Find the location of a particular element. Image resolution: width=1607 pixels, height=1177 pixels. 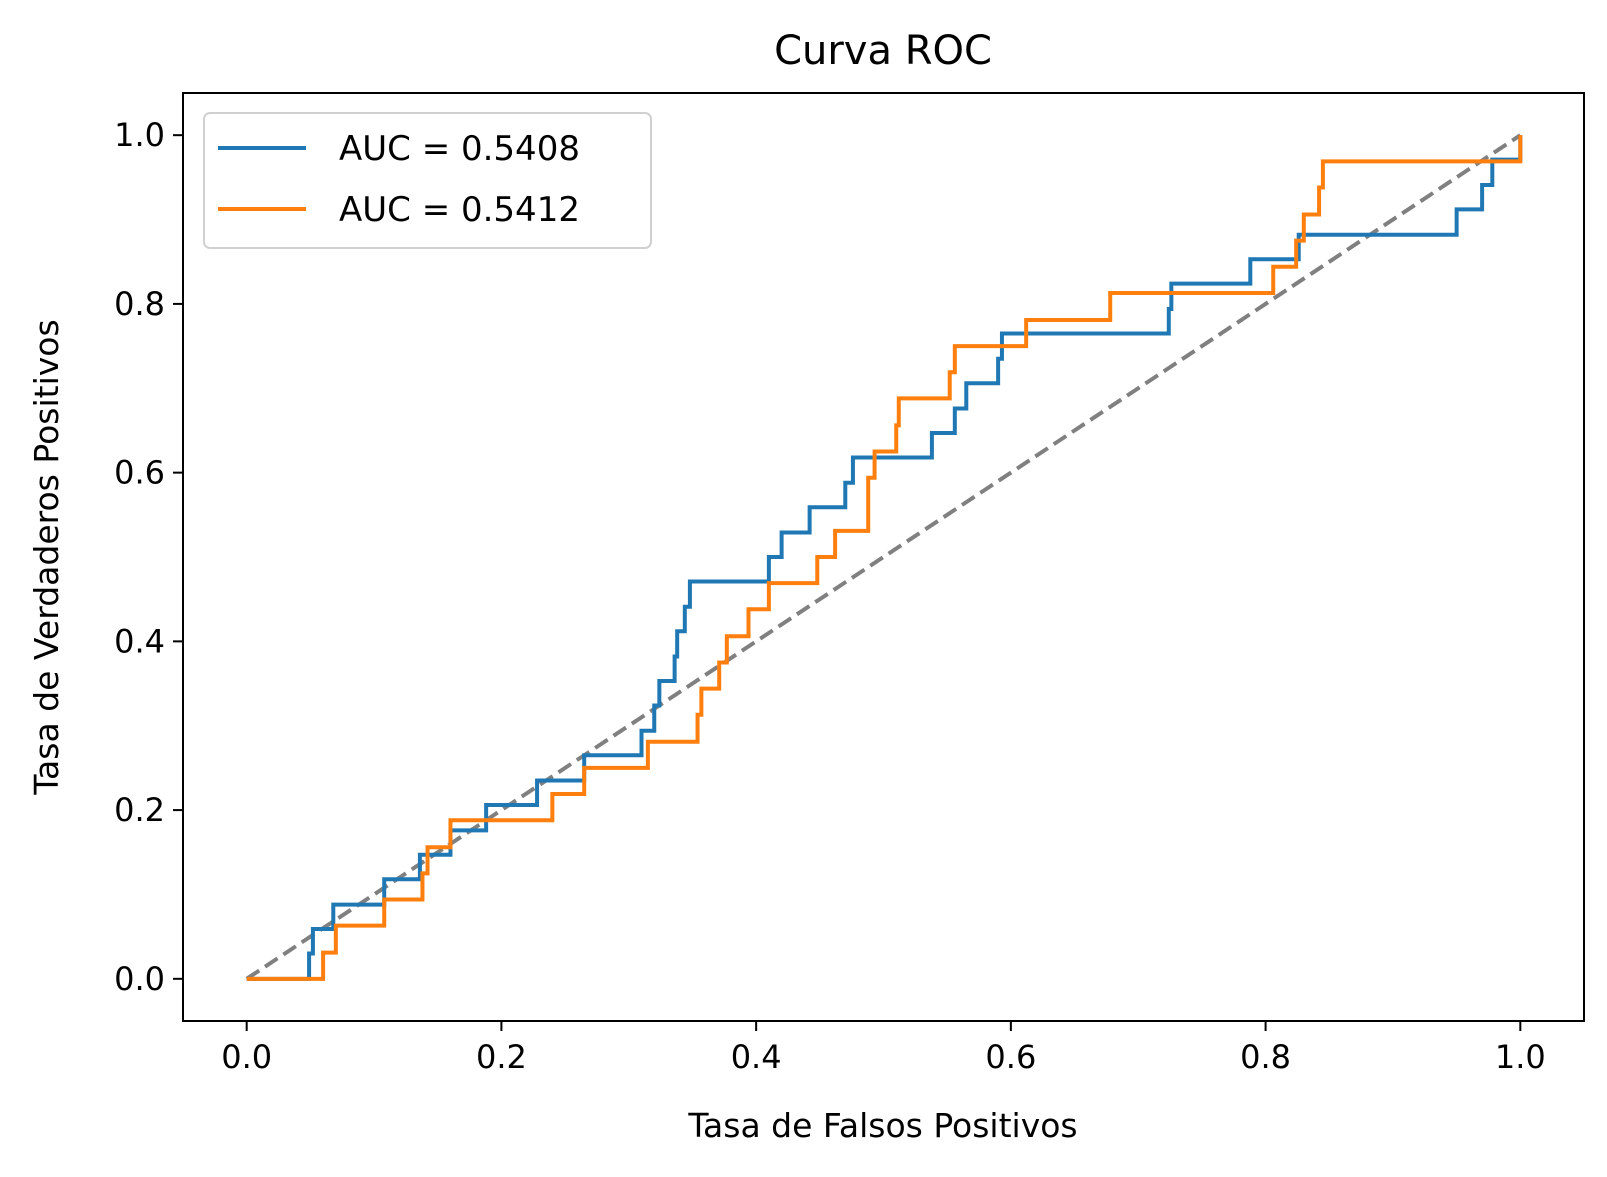

legend-box is located at coordinates (427, 180).